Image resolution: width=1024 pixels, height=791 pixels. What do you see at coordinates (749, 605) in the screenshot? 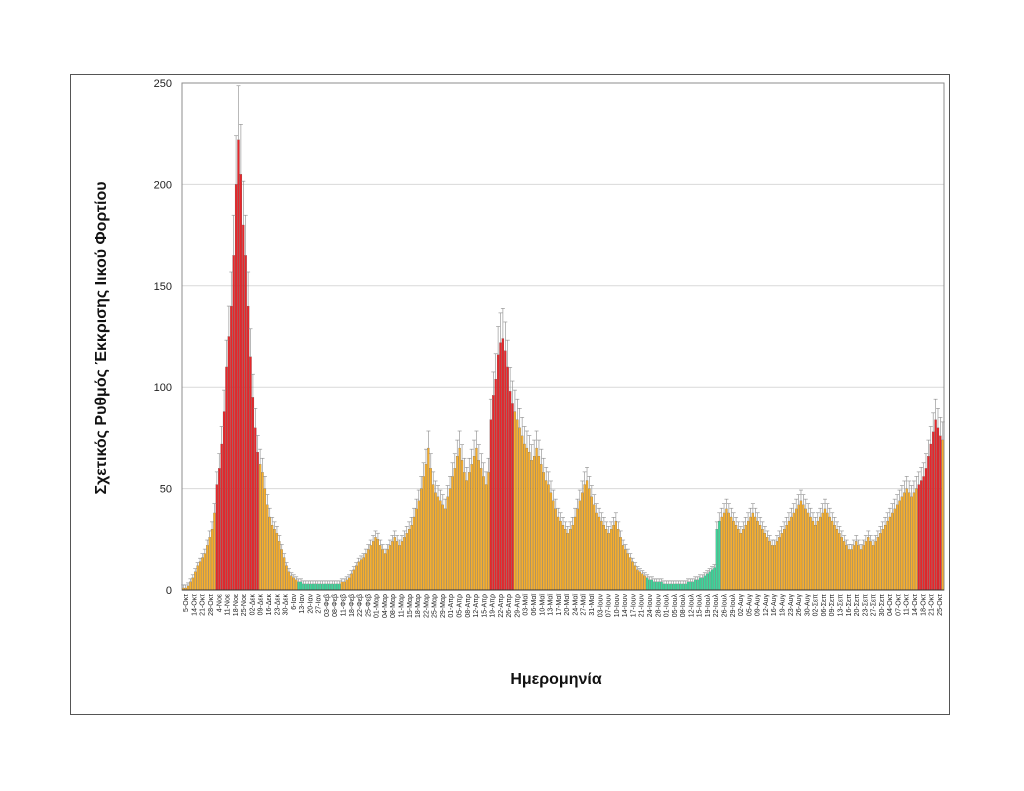
I see `x-tick-label: 05-Αυγ` at bounding box center [749, 605].